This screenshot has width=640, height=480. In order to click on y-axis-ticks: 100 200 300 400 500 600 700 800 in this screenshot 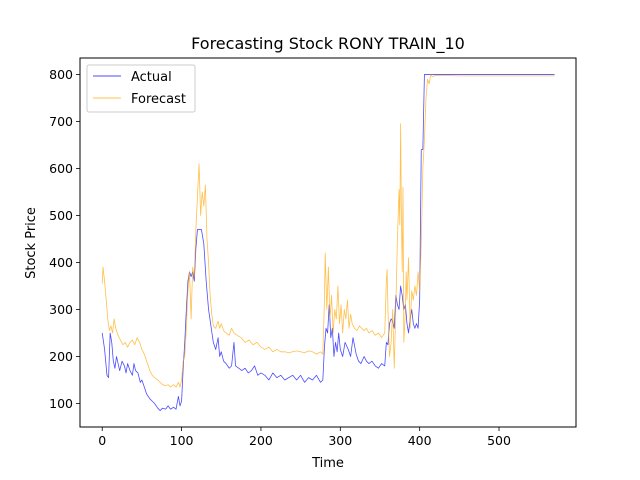, I will do `click(64, 239)`.